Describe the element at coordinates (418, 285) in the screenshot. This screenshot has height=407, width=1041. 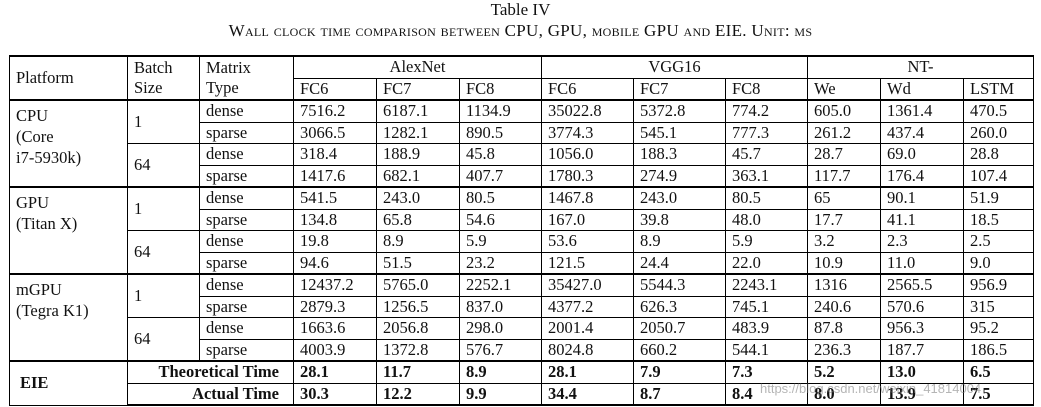
I see `value-cell: 5765.0` at that location.